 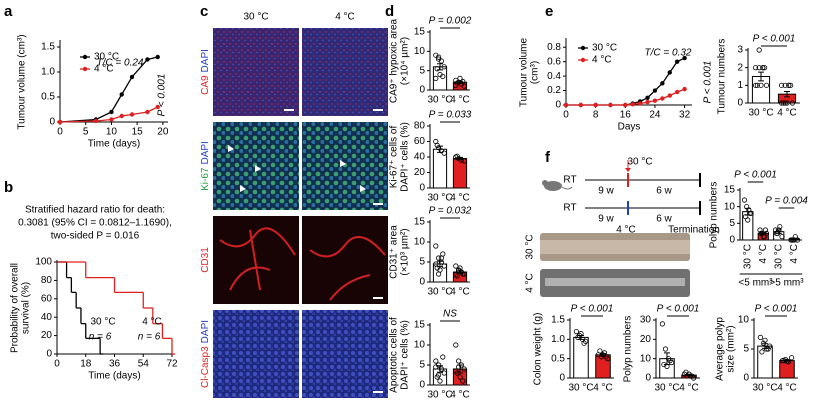 What do you see at coordinates (389, 11) in the screenshot?
I see `panel-letter: d` at bounding box center [389, 11].